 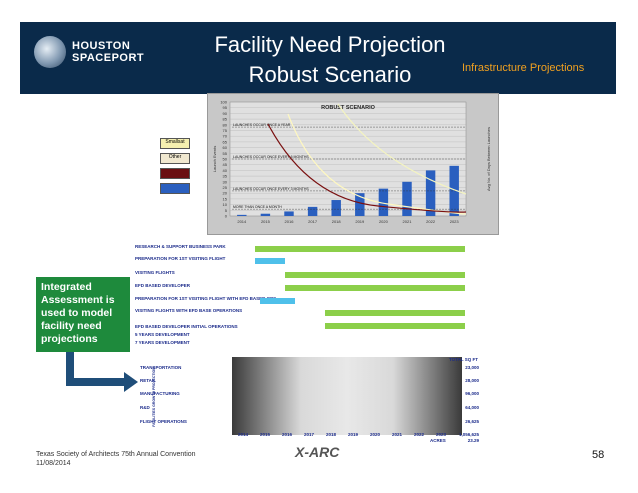 I want to click on x-tick-label: 2016, so click(x=290, y=221).